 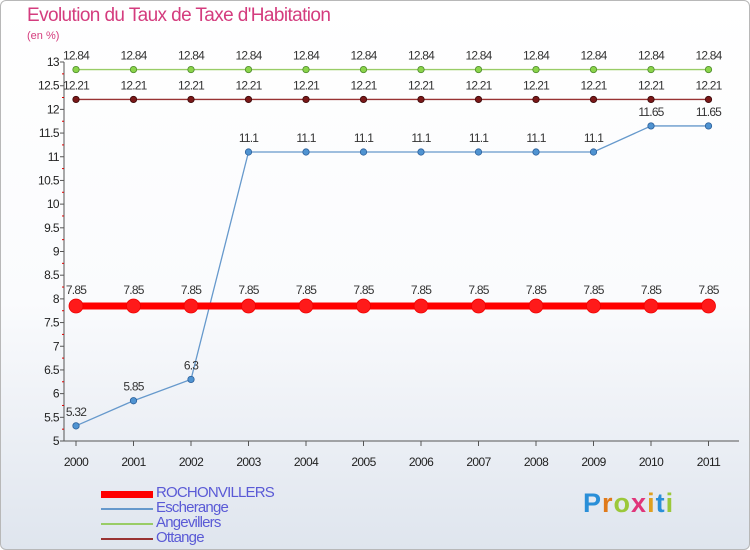 What do you see at coordinates (56, 441) in the screenshot?
I see `y-tick-label: 5` at bounding box center [56, 441].